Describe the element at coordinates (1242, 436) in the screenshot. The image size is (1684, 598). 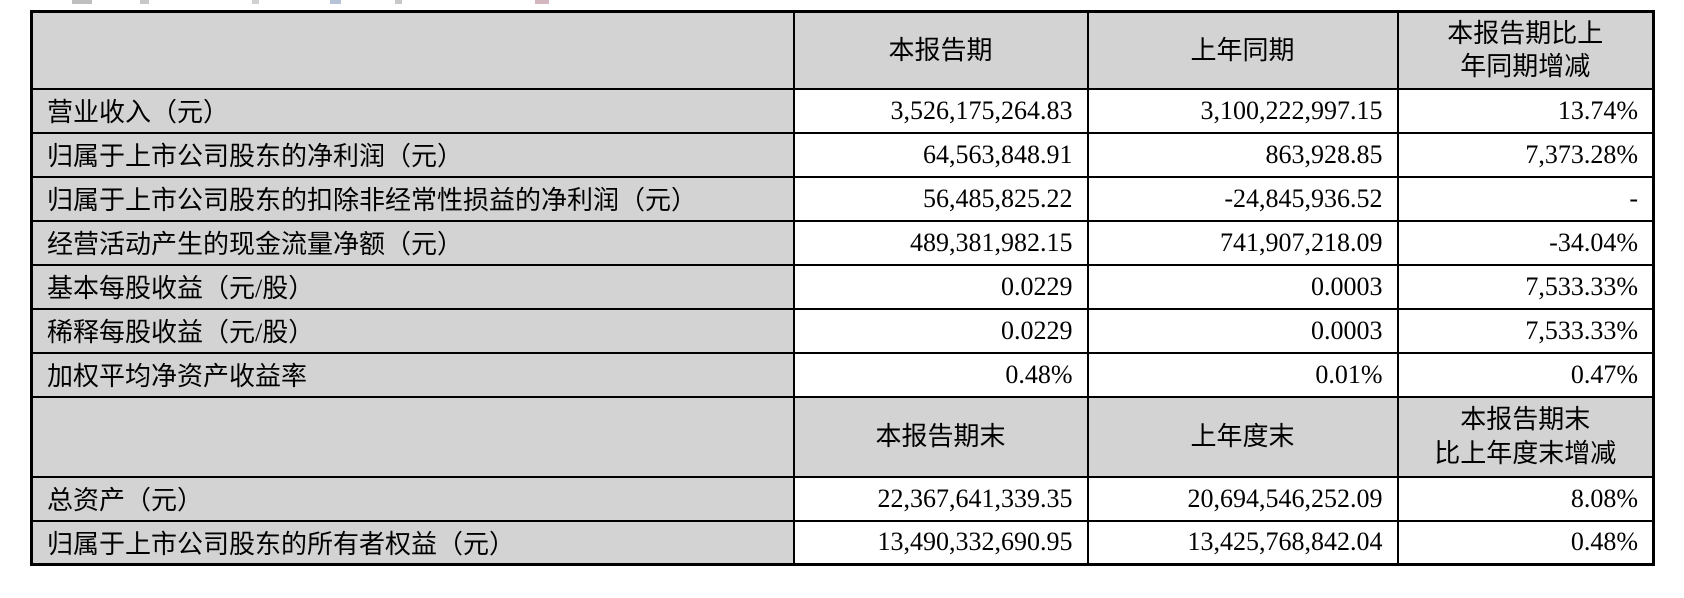
I see `header-prior-year-end: 上年度末` at that location.